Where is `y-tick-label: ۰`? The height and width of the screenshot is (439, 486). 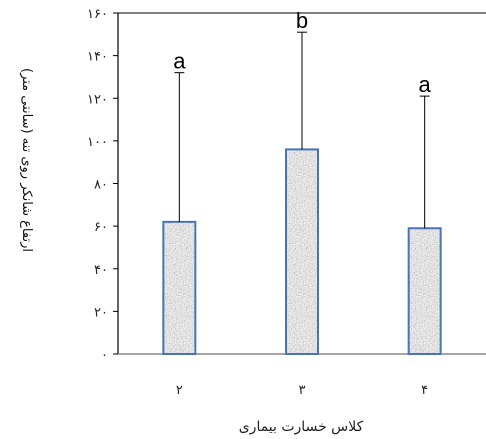 y-tick-label: ۰ is located at coordinates (104, 355).